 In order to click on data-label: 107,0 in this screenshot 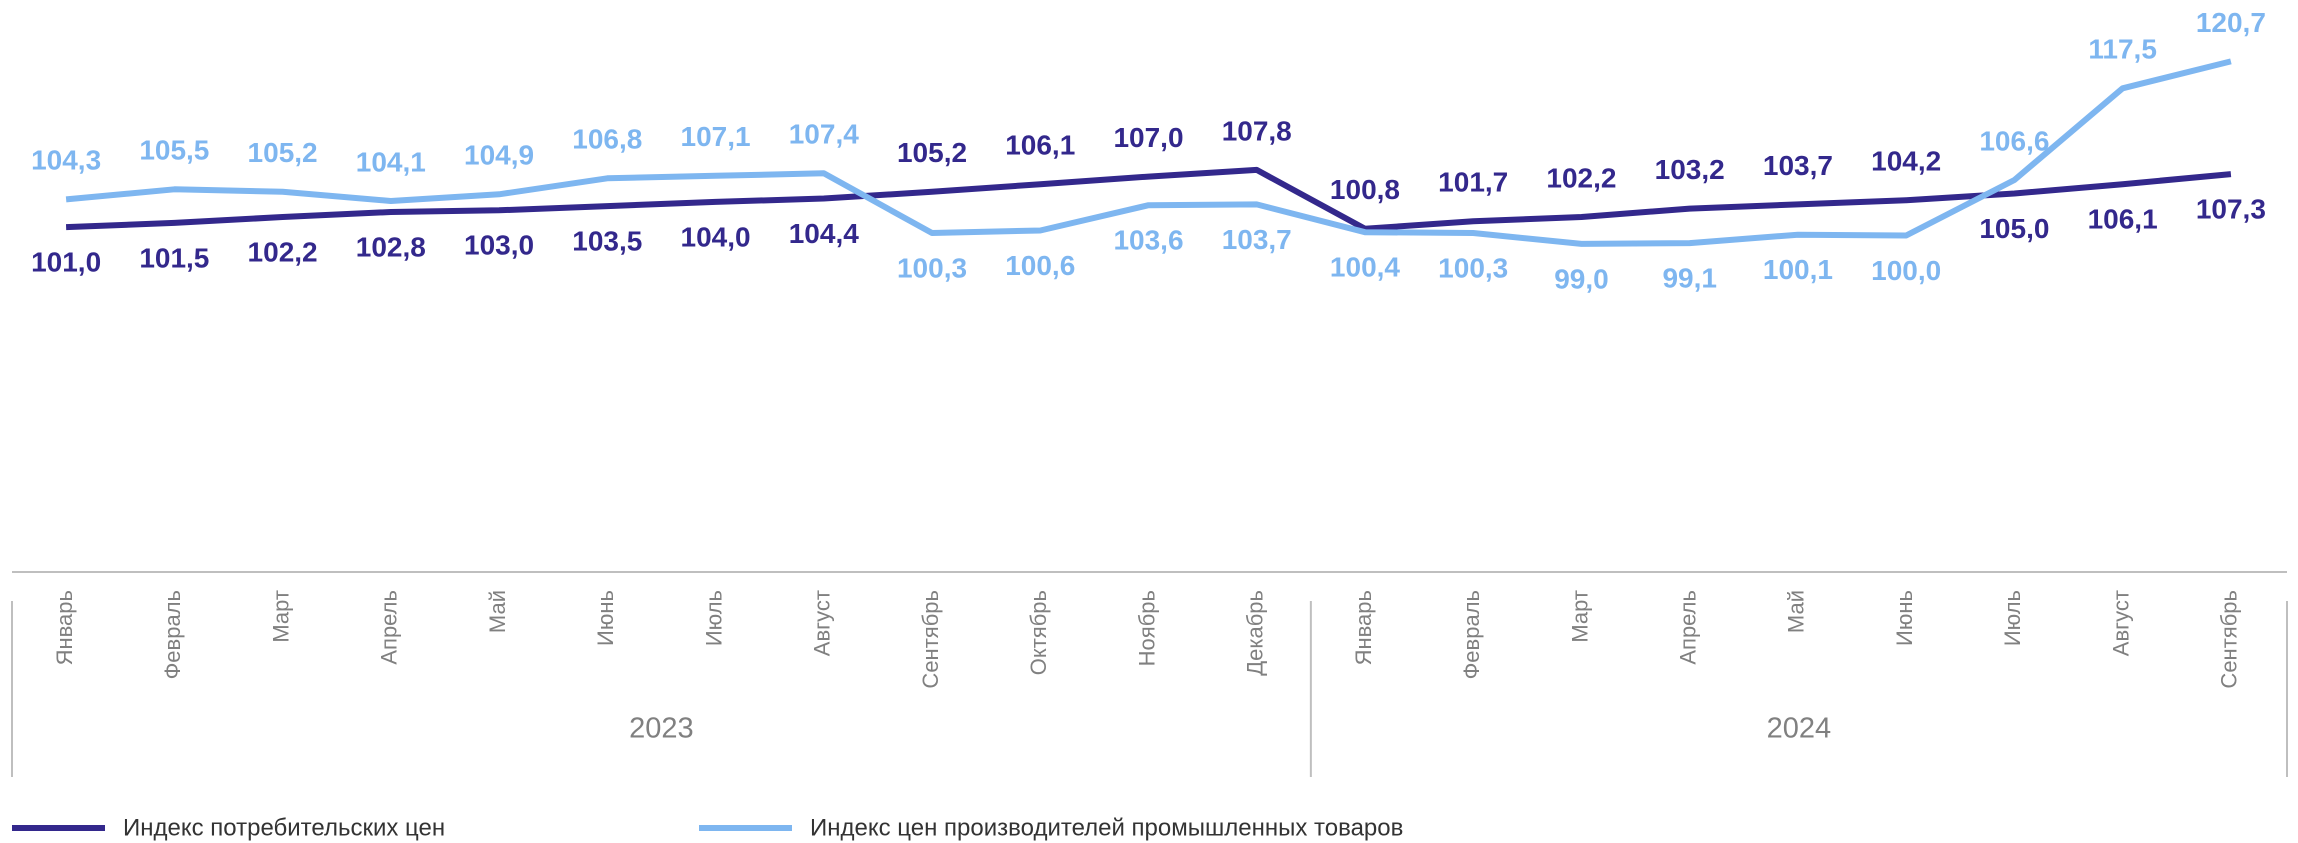, I will do `click(1148, 137)`.